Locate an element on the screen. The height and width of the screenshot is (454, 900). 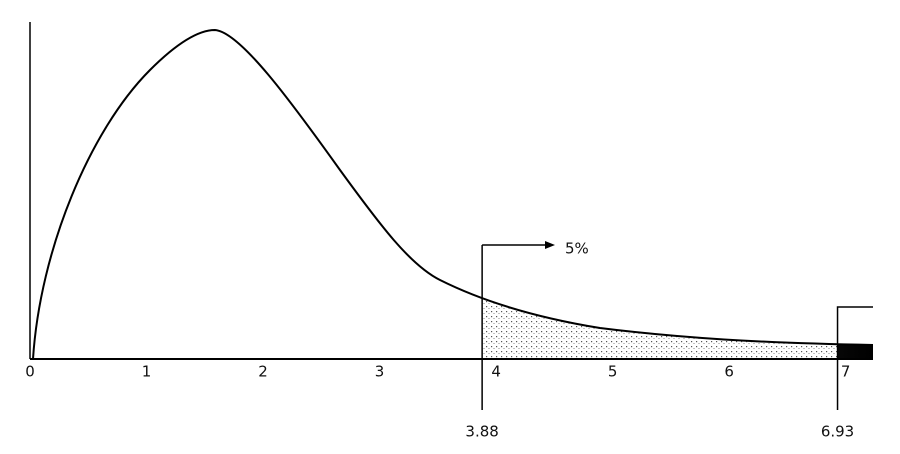
critical-line is located at coordinates (854, 358).